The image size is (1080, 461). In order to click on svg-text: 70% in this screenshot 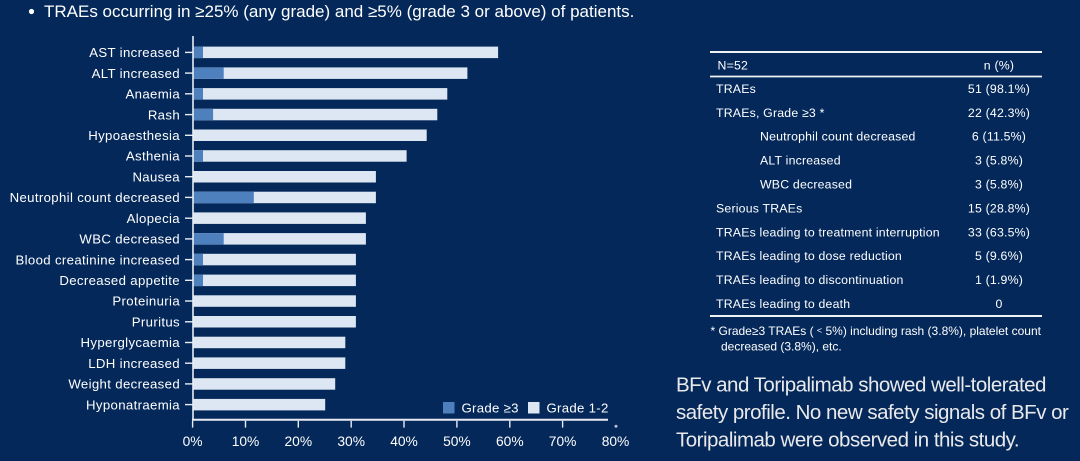, I will do `click(563, 441)`.